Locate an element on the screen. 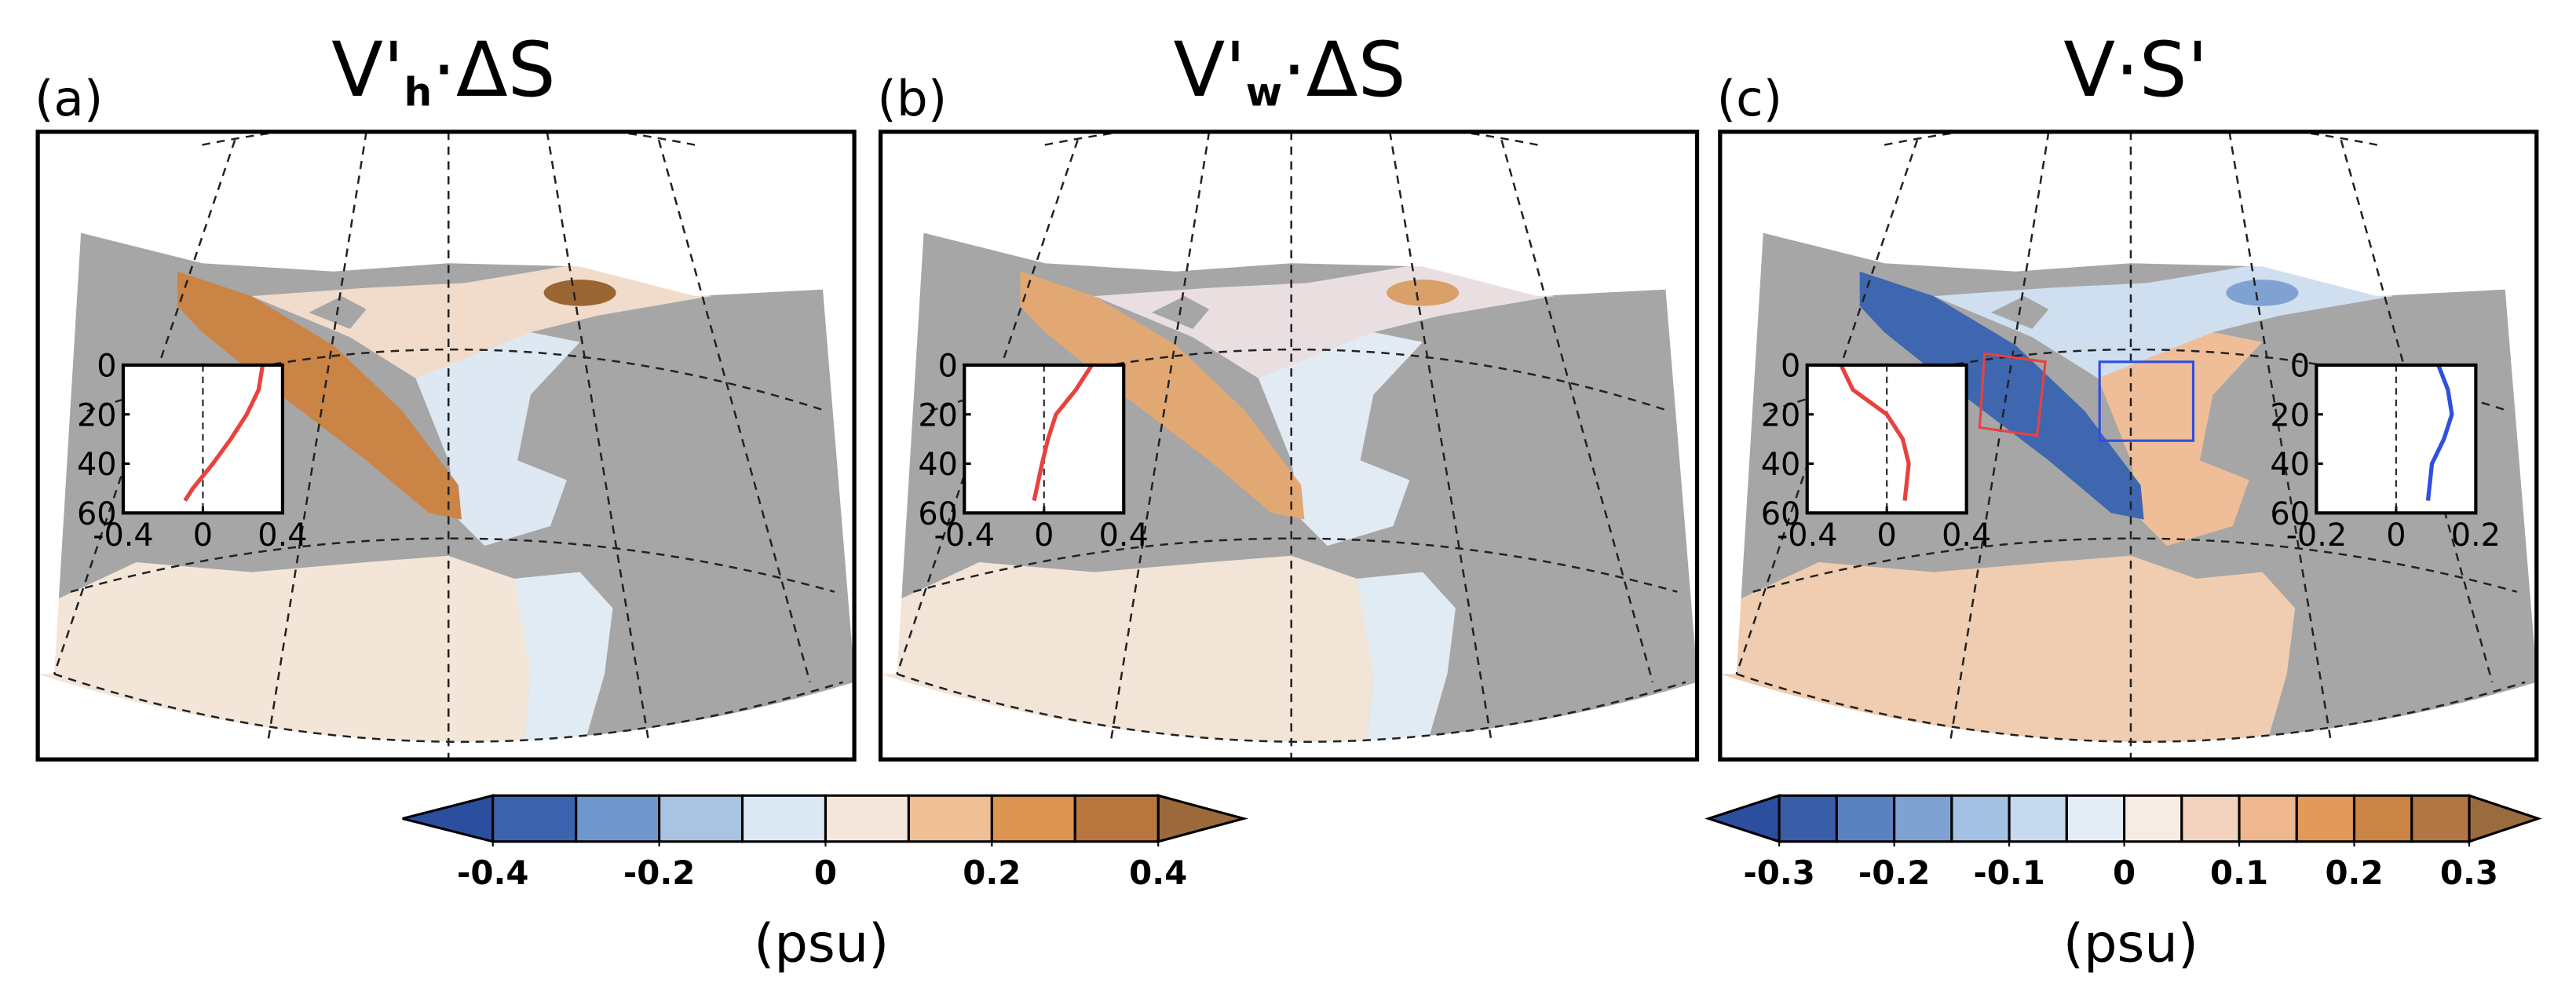  inset-x-tick-label: -0.2 is located at coordinates (2317, 535).